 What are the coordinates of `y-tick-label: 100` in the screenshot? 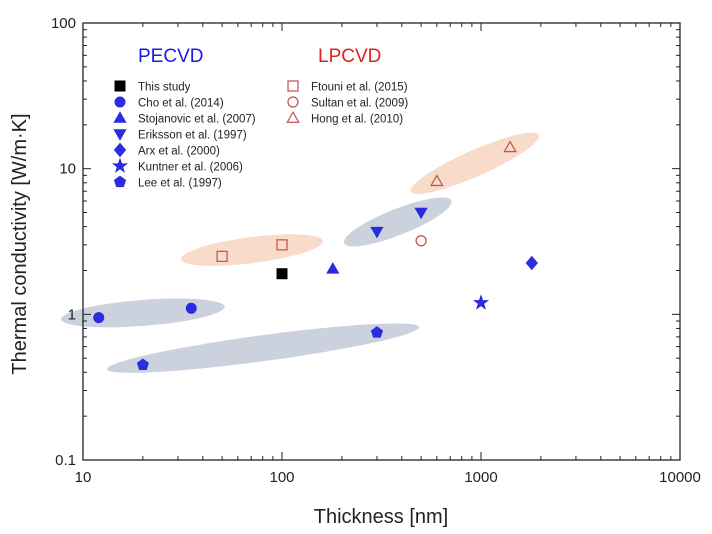 It's located at (63, 23).